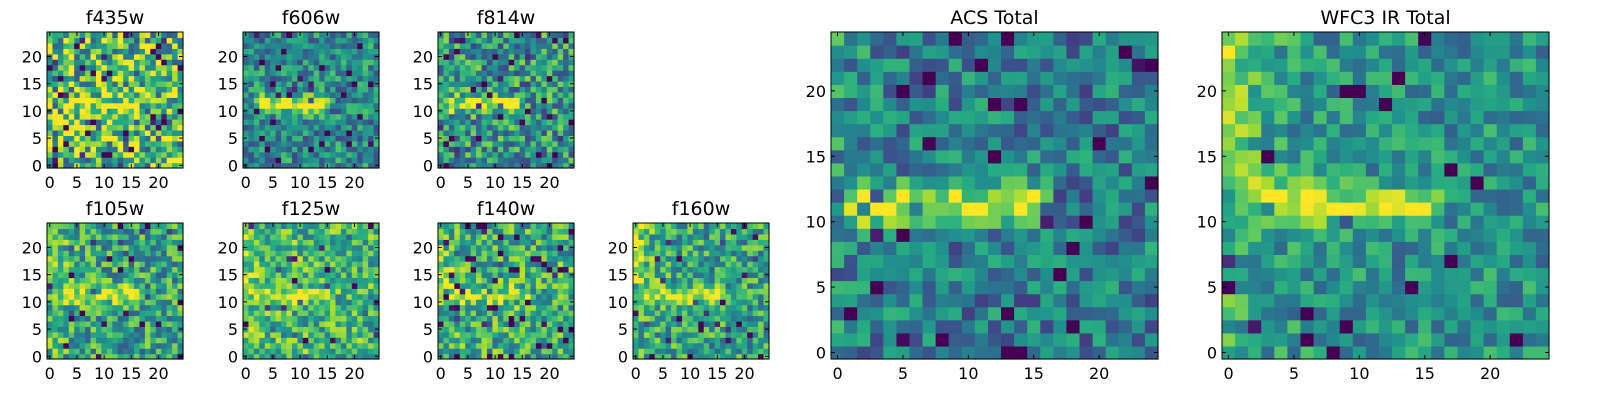 The image size is (1600, 400). I want to click on y-tick-label: 5, so click(428, 138).